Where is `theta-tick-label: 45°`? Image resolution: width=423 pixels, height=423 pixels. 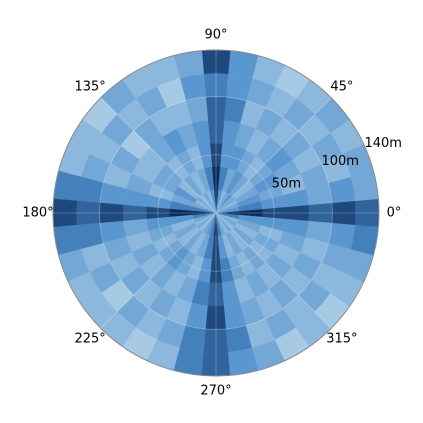 theta-tick-label: 45° is located at coordinates (341, 87).